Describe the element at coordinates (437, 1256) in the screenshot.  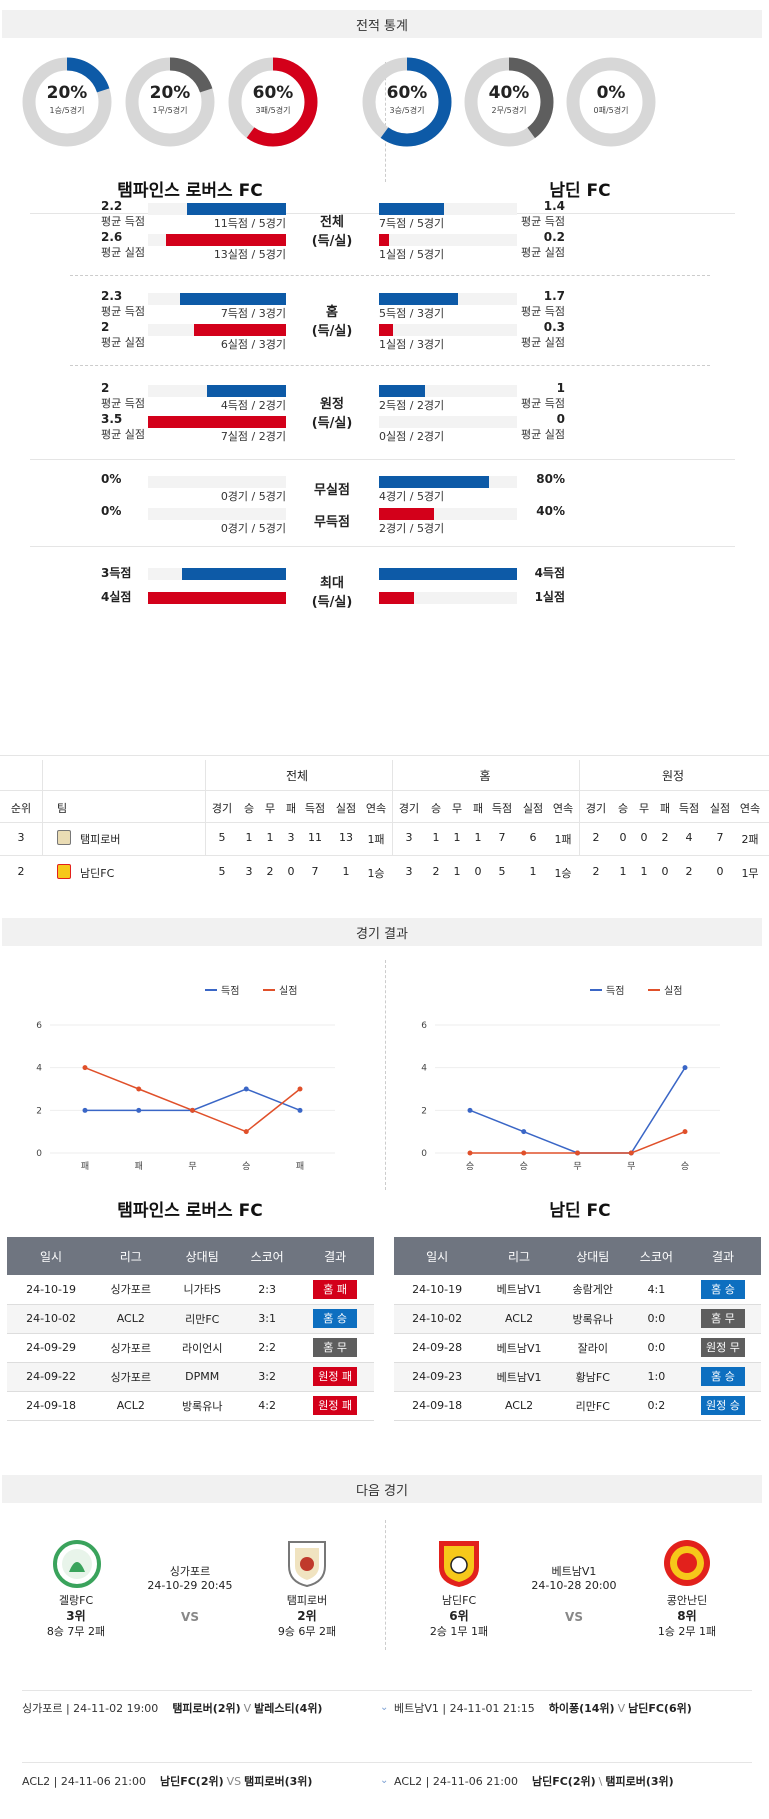
I see `results-col-header: 일시` at that location.